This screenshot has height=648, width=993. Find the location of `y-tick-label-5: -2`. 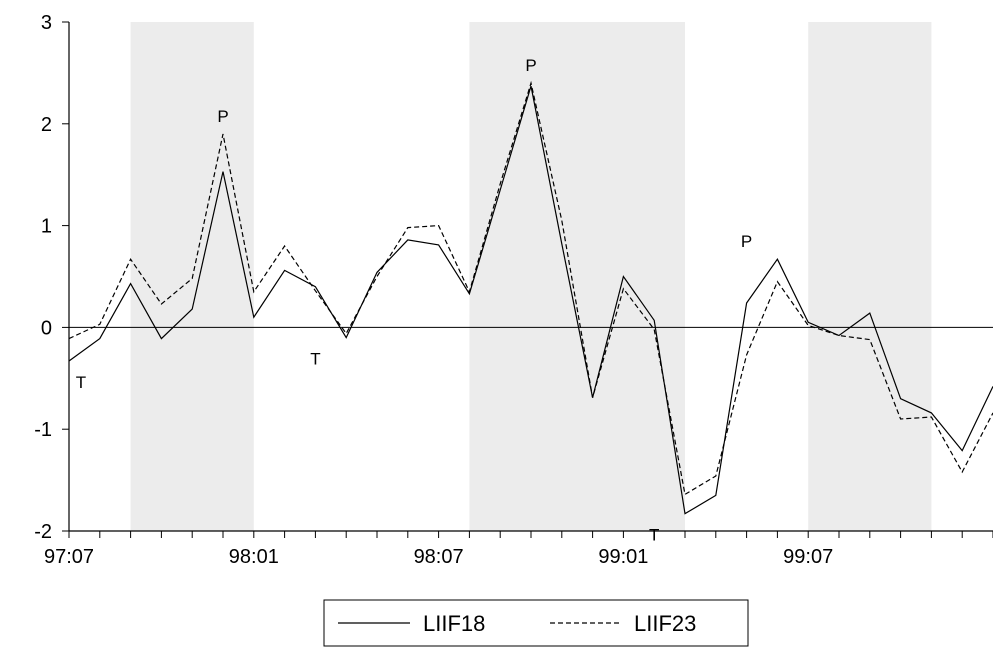

y-tick-label-5: -2 is located at coordinates (43, 532).